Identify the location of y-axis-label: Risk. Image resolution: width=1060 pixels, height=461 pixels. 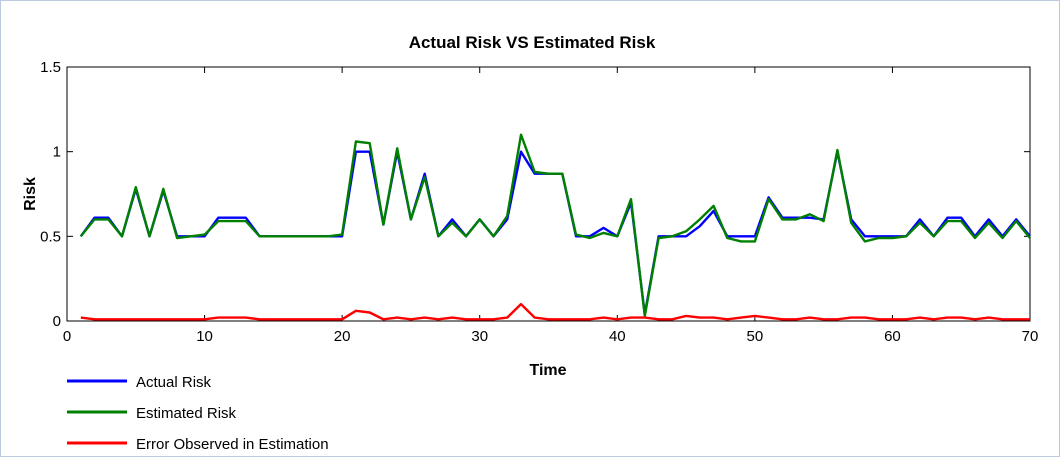
(30, 194).